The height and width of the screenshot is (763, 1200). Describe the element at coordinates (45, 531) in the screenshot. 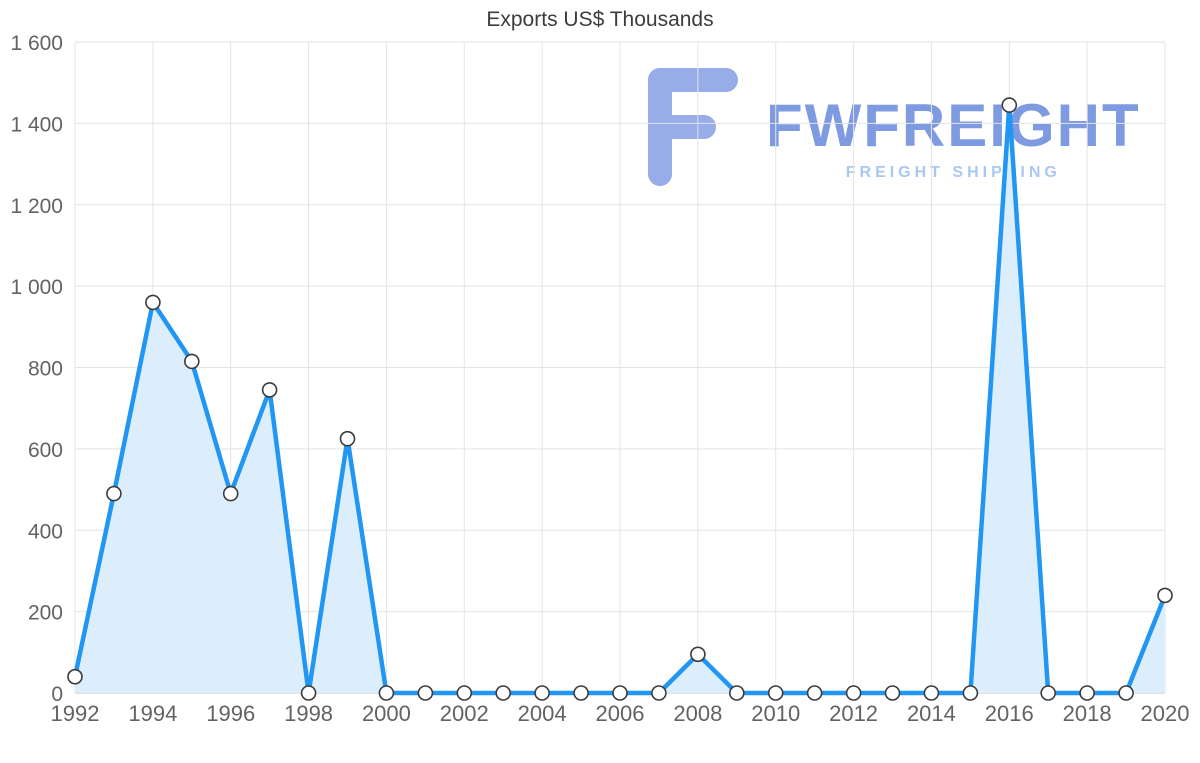

I see `y-tick-label: 400` at that location.